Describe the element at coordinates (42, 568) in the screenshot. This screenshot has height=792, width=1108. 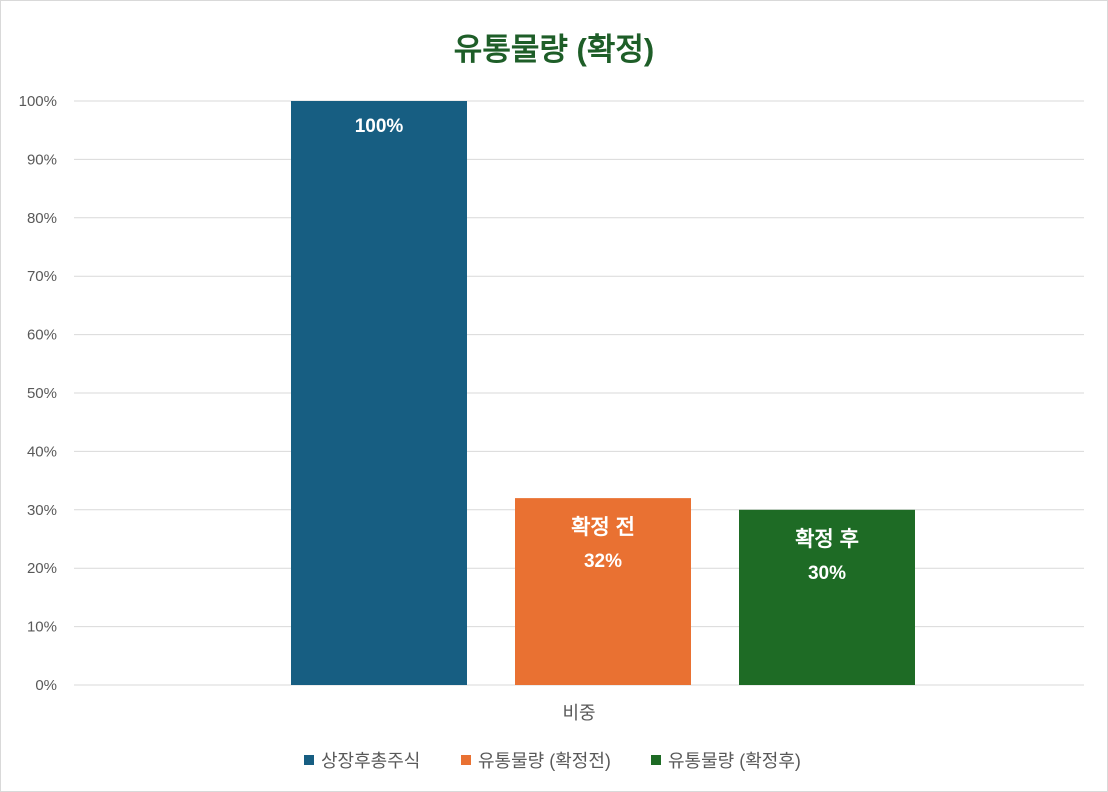
I see `y-tick-label: 20%` at that location.